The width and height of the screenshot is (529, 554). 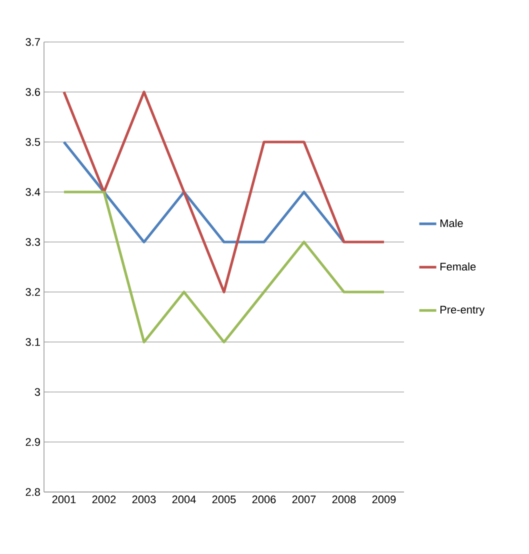 I want to click on legend-label: Female, so click(x=458, y=266).